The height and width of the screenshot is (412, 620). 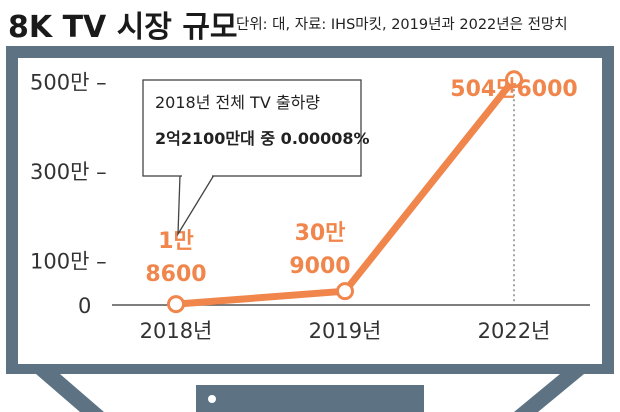 What do you see at coordinates (70, 393) in the screenshot?
I see `tv-leg-left` at bounding box center [70, 393].